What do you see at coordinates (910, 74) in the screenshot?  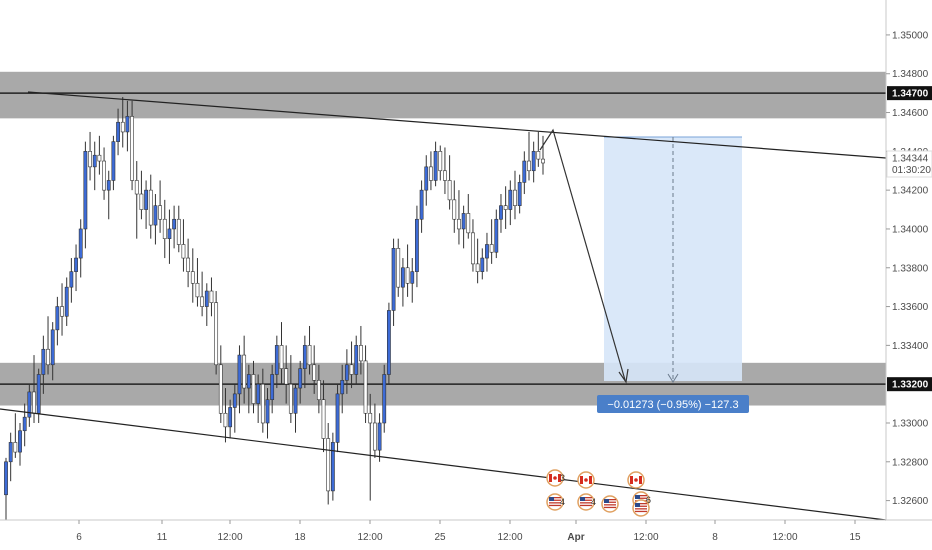 I see `y-tick-label: 1.34800` at bounding box center [910, 74].